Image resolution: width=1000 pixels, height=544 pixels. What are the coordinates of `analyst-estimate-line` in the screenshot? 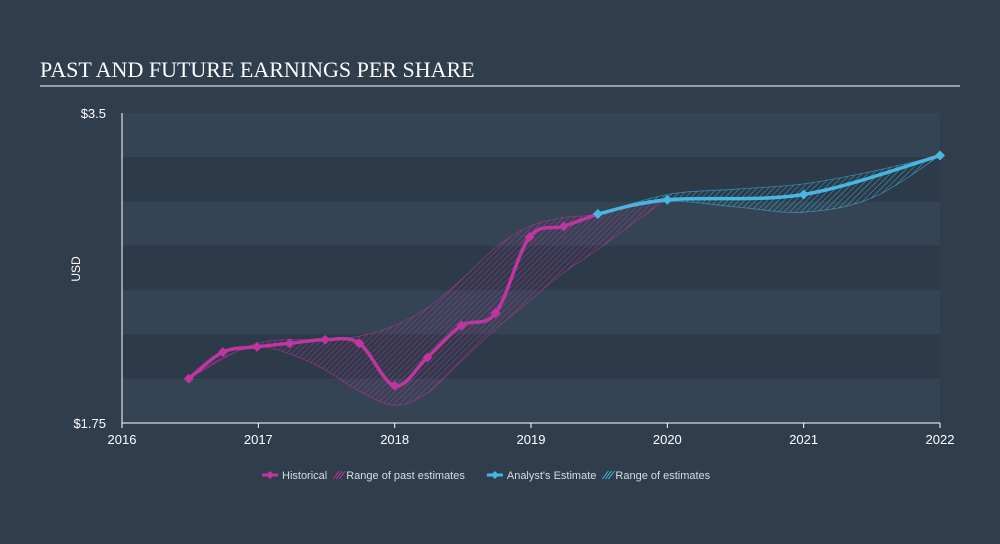 It's located at (769, 184).